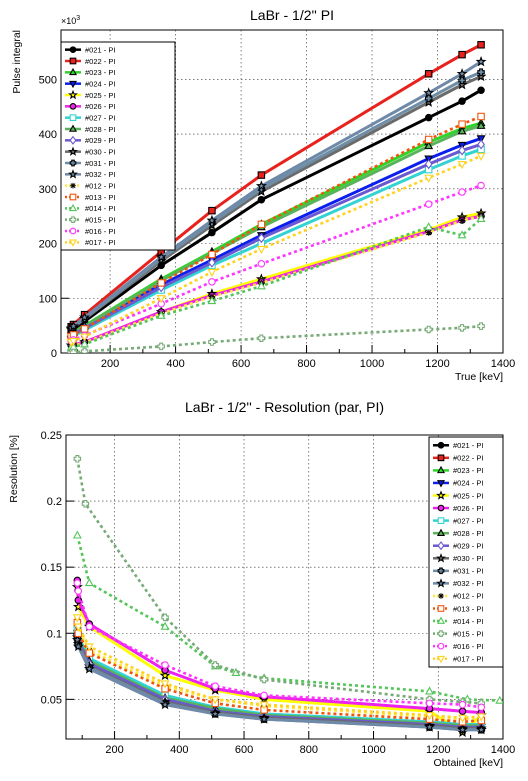  I want to click on series-014-pi, so click(276, 282).